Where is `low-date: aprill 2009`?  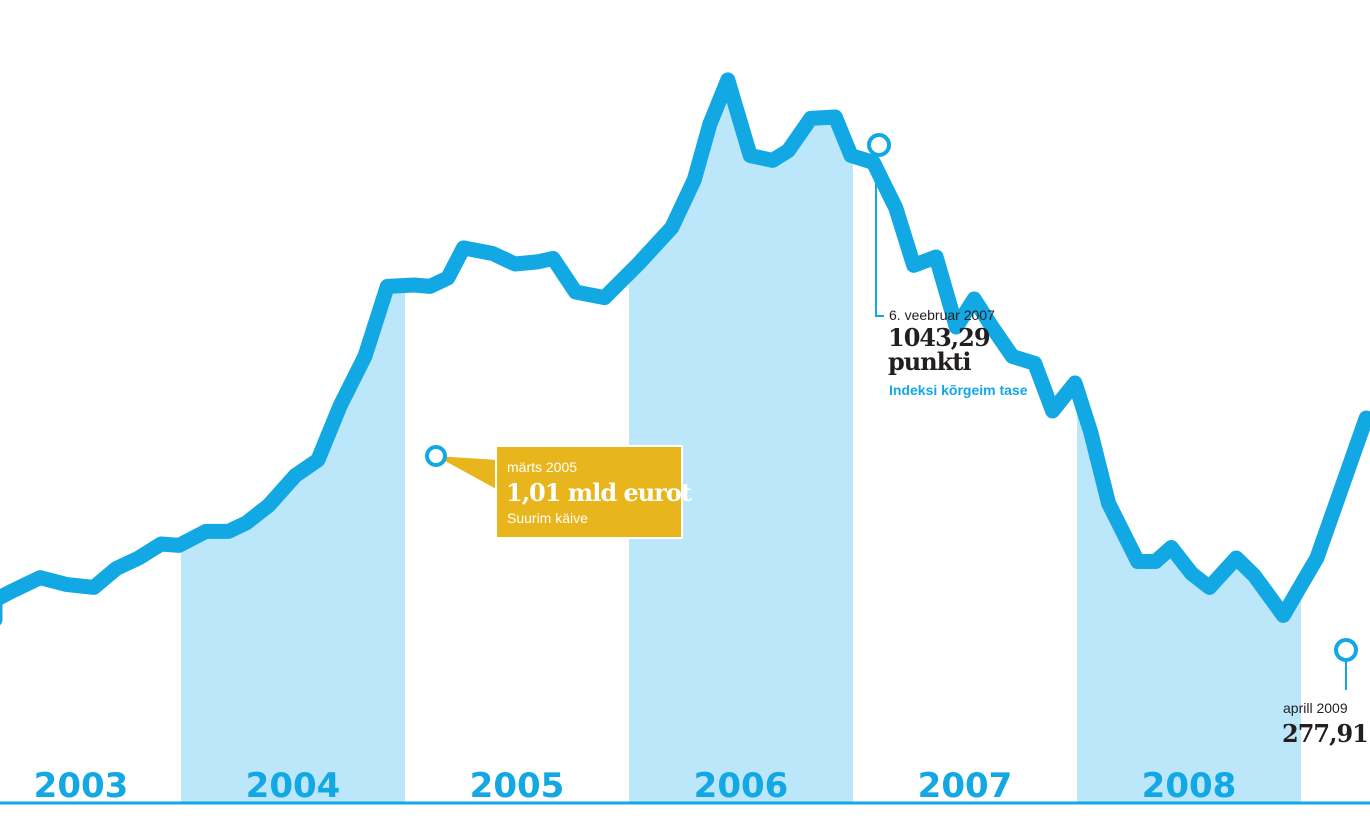 low-date: aprill 2009 is located at coordinates (1315, 708).